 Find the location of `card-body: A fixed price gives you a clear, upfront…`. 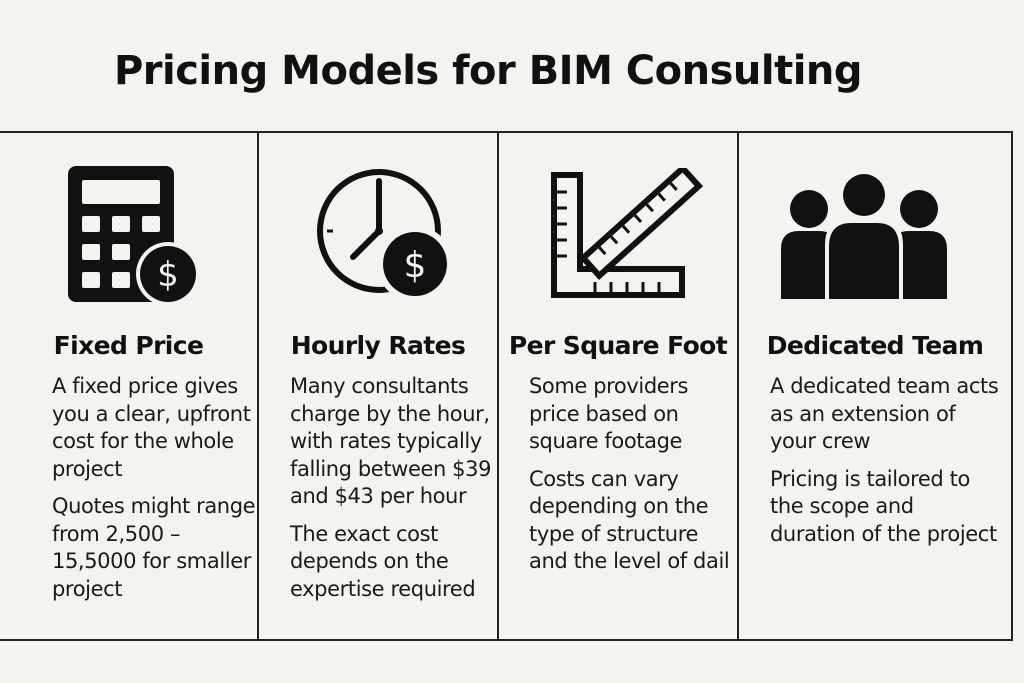

card-body: A fixed price gives you a clear, upfront… is located at coordinates (154, 493).